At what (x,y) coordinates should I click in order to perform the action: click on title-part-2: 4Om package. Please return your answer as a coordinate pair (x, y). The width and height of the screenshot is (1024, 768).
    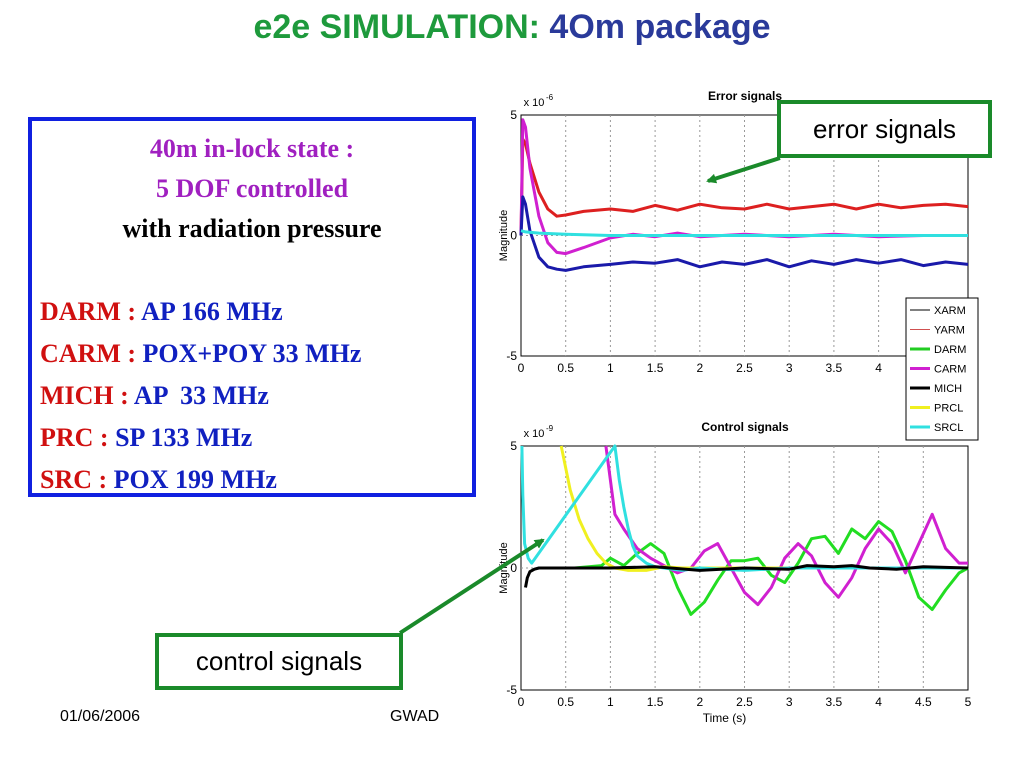
    Looking at the image, I should click on (660, 27).